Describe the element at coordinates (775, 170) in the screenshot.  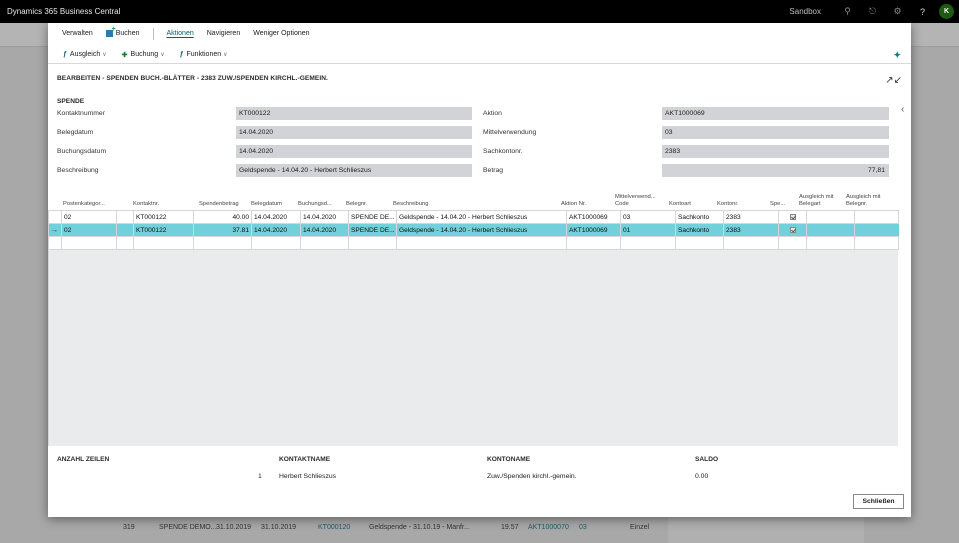
I see `betrag-input: 77,81` at that location.